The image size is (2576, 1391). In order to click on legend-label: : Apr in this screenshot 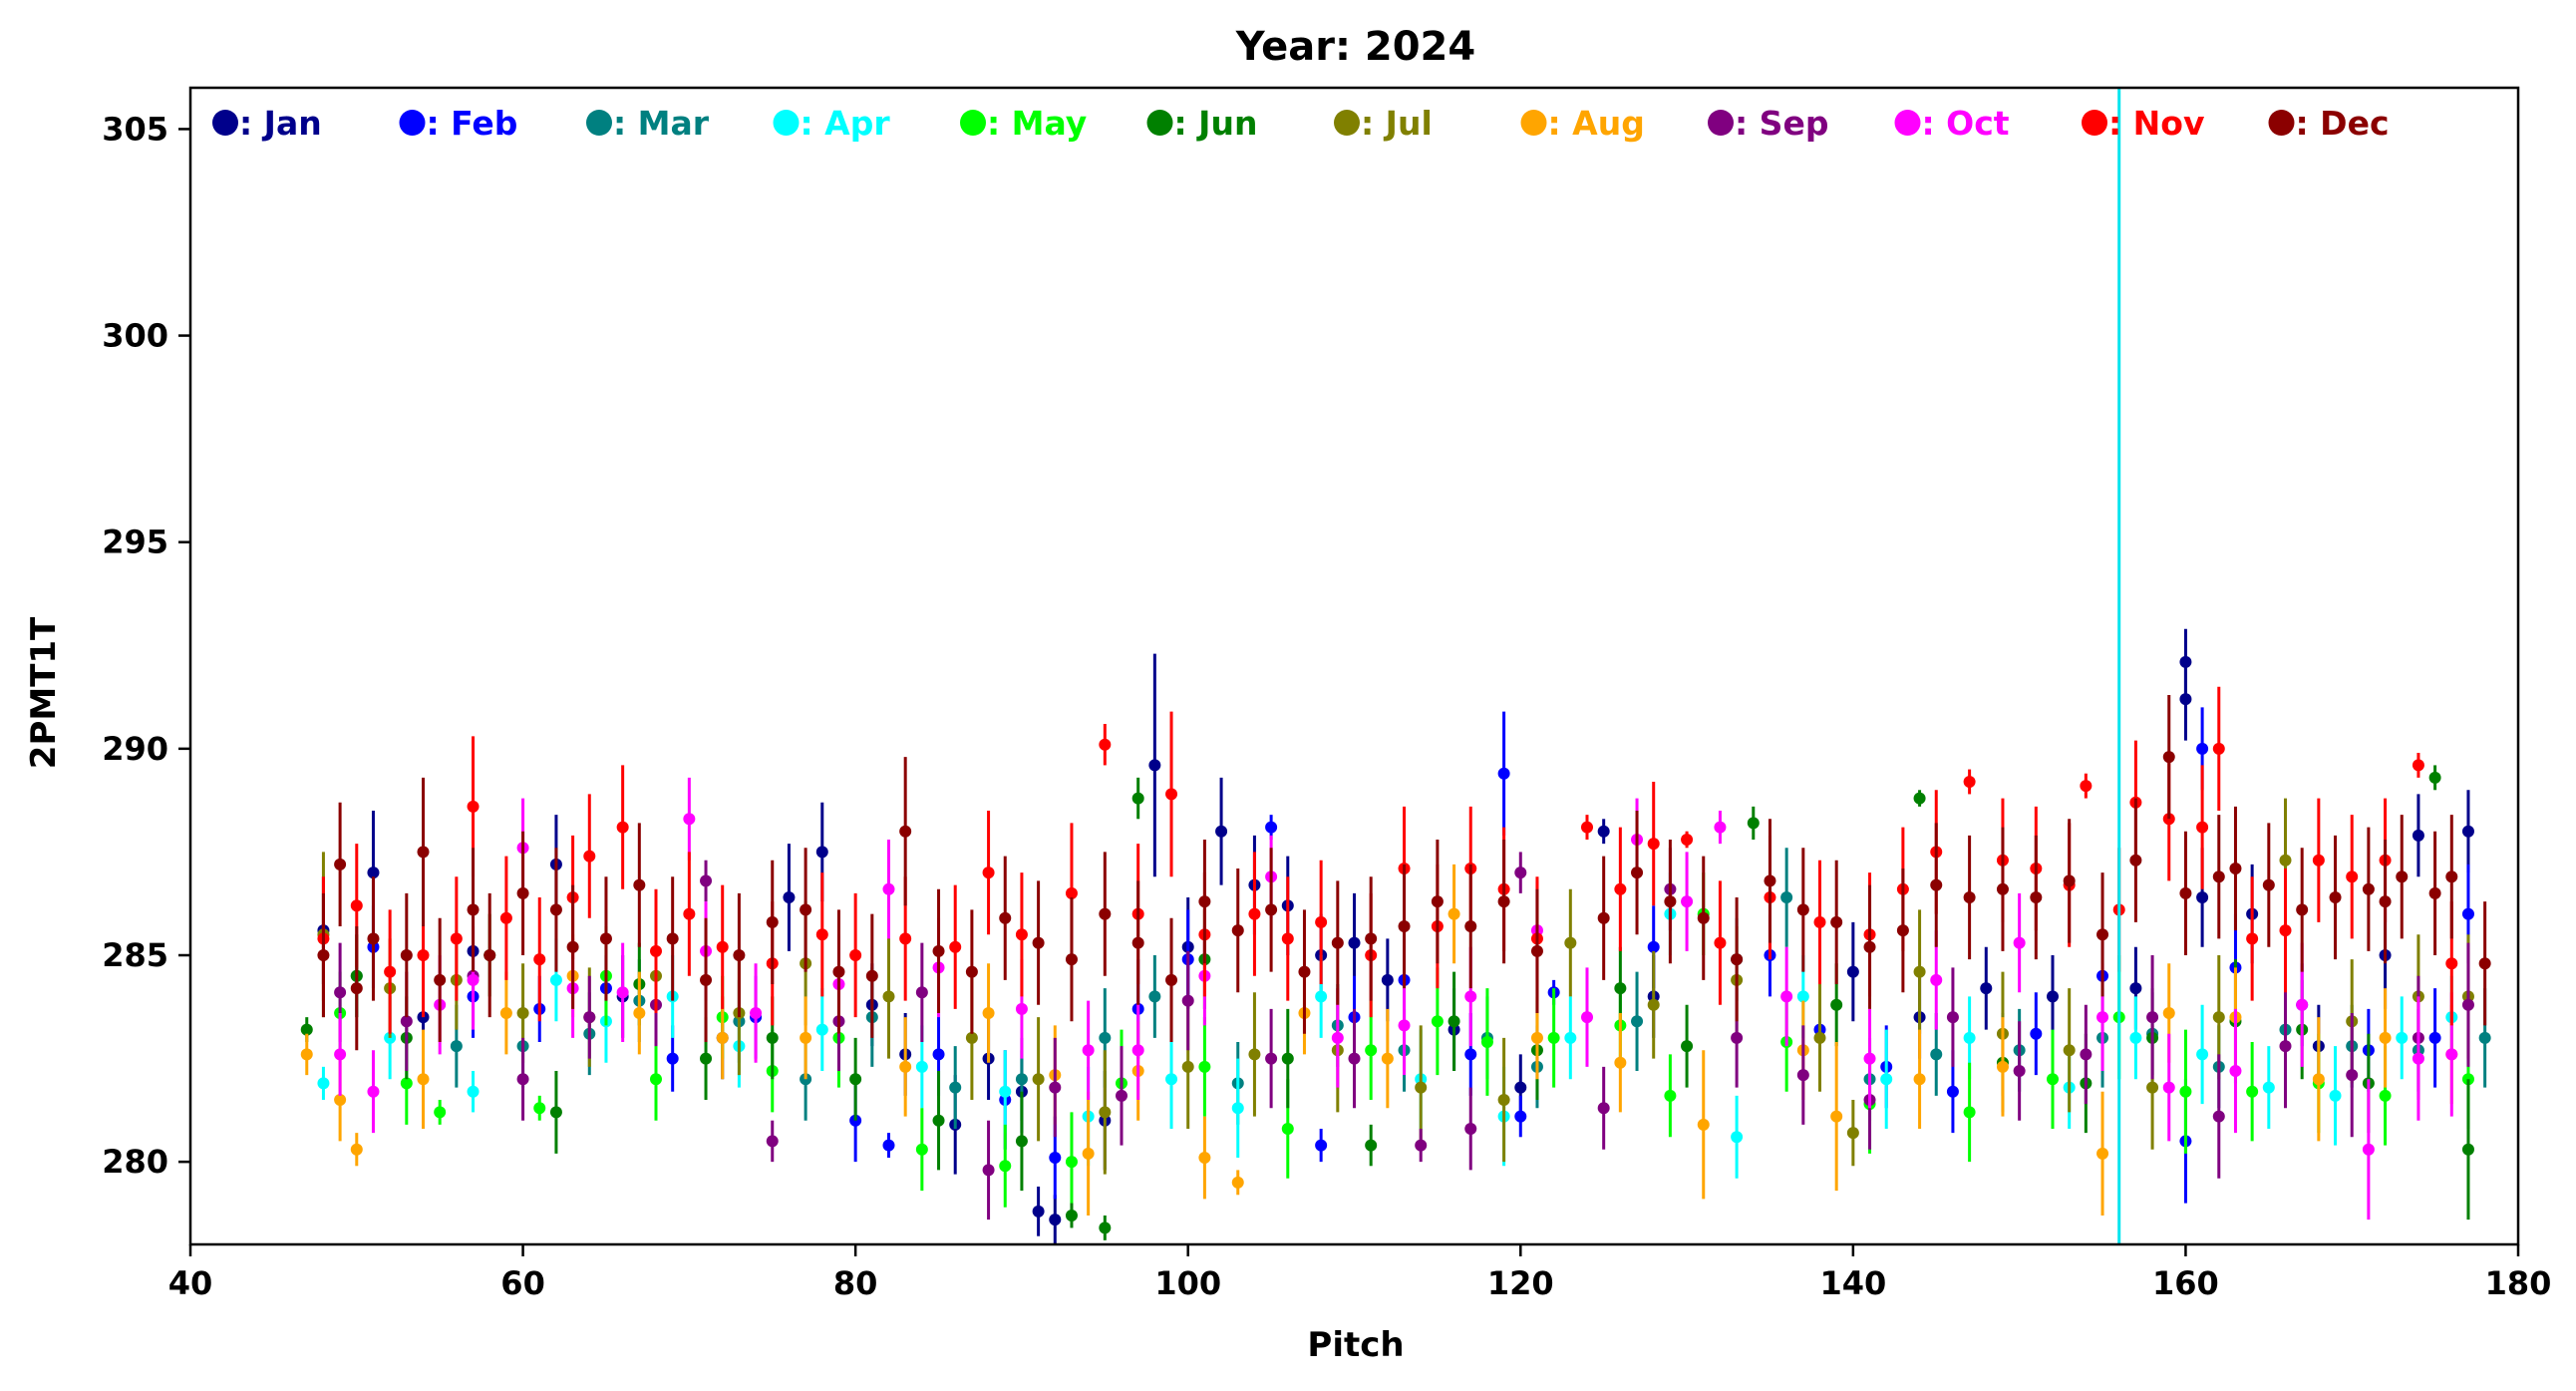, I will do `click(846, 123)`.